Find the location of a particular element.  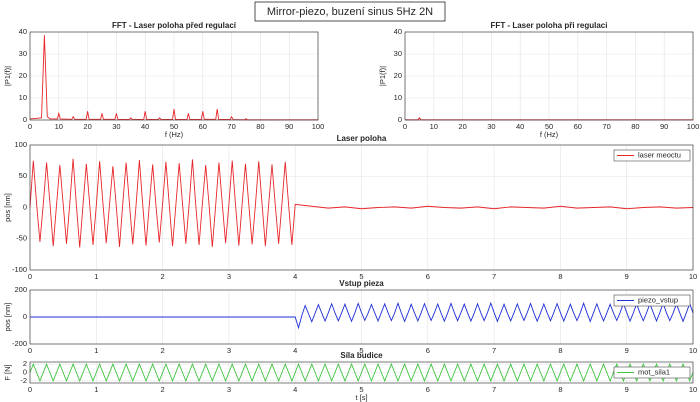

figure-title: Mirror-piezo, buzení sinus 5Hz 2N is located at coordinates (350, 12).